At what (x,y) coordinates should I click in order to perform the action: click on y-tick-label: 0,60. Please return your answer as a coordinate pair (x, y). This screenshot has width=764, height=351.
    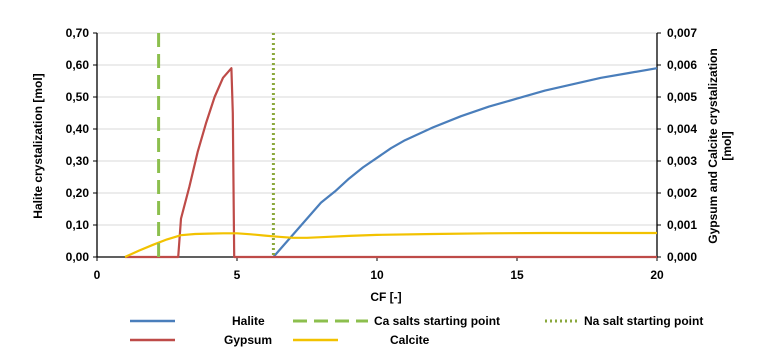
    Looking at the image, I should click on (78, 65).